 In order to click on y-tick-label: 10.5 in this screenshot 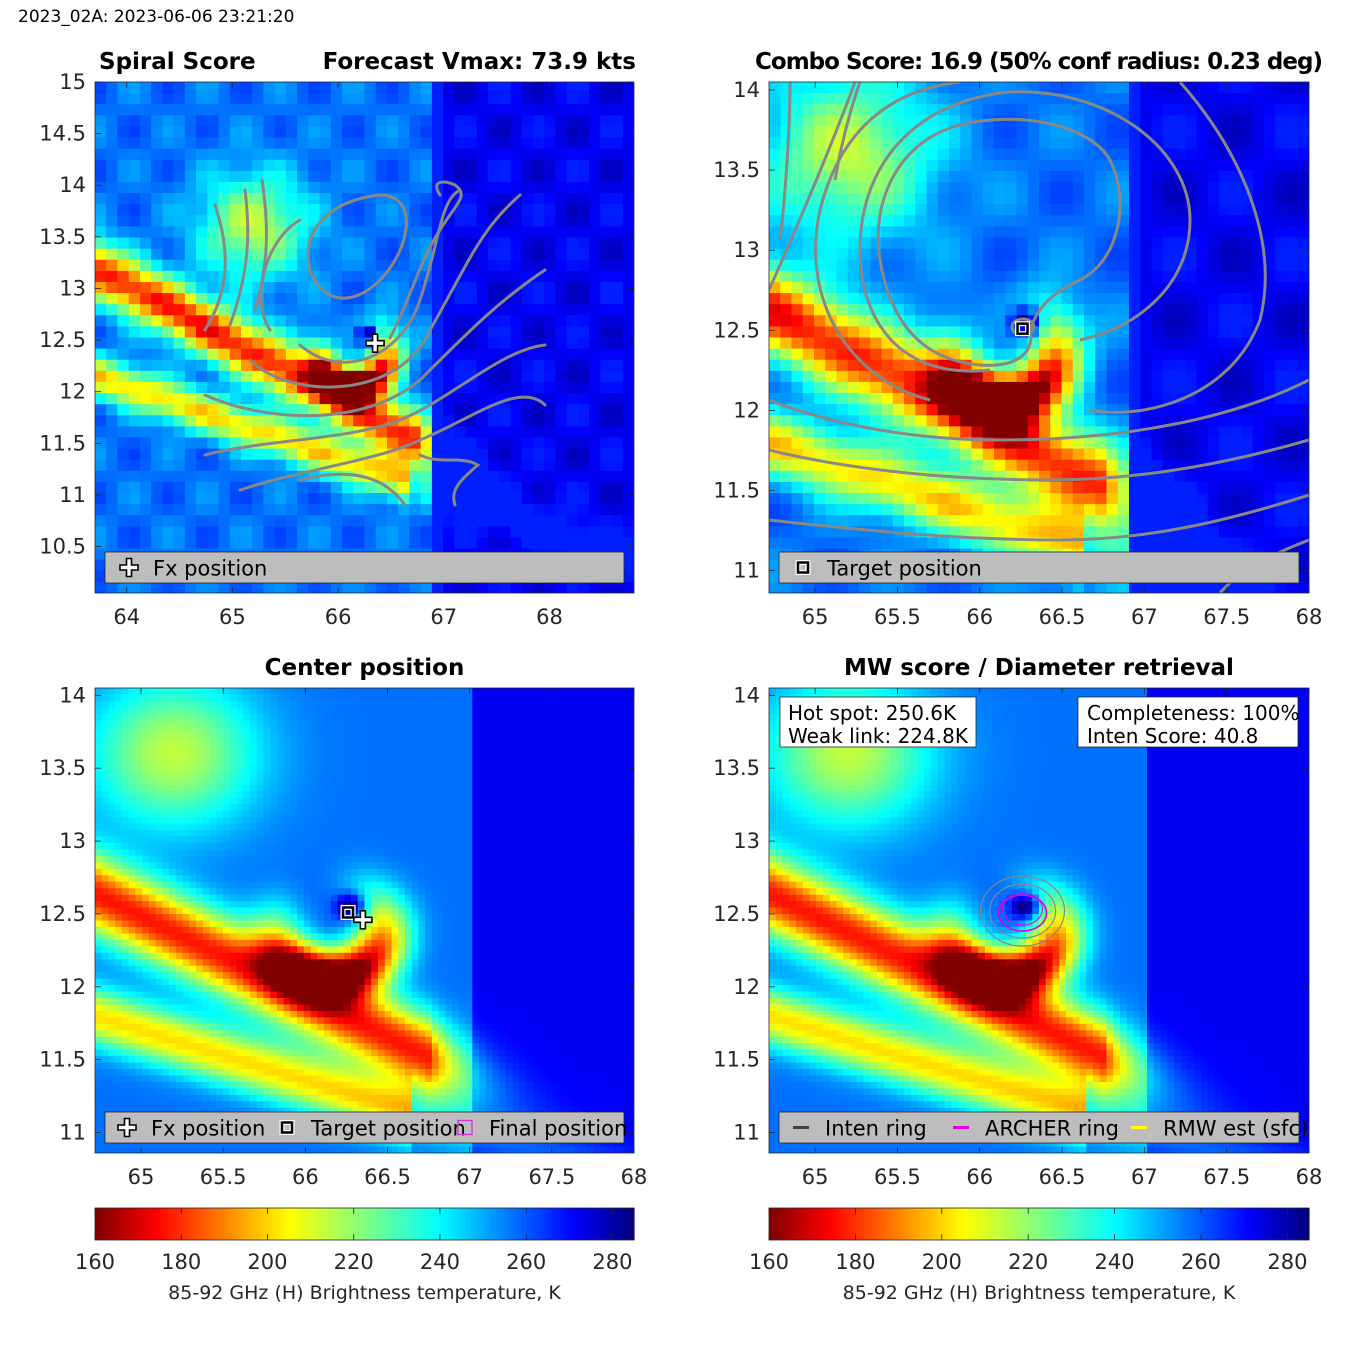, I will do `click(62, 547)`.